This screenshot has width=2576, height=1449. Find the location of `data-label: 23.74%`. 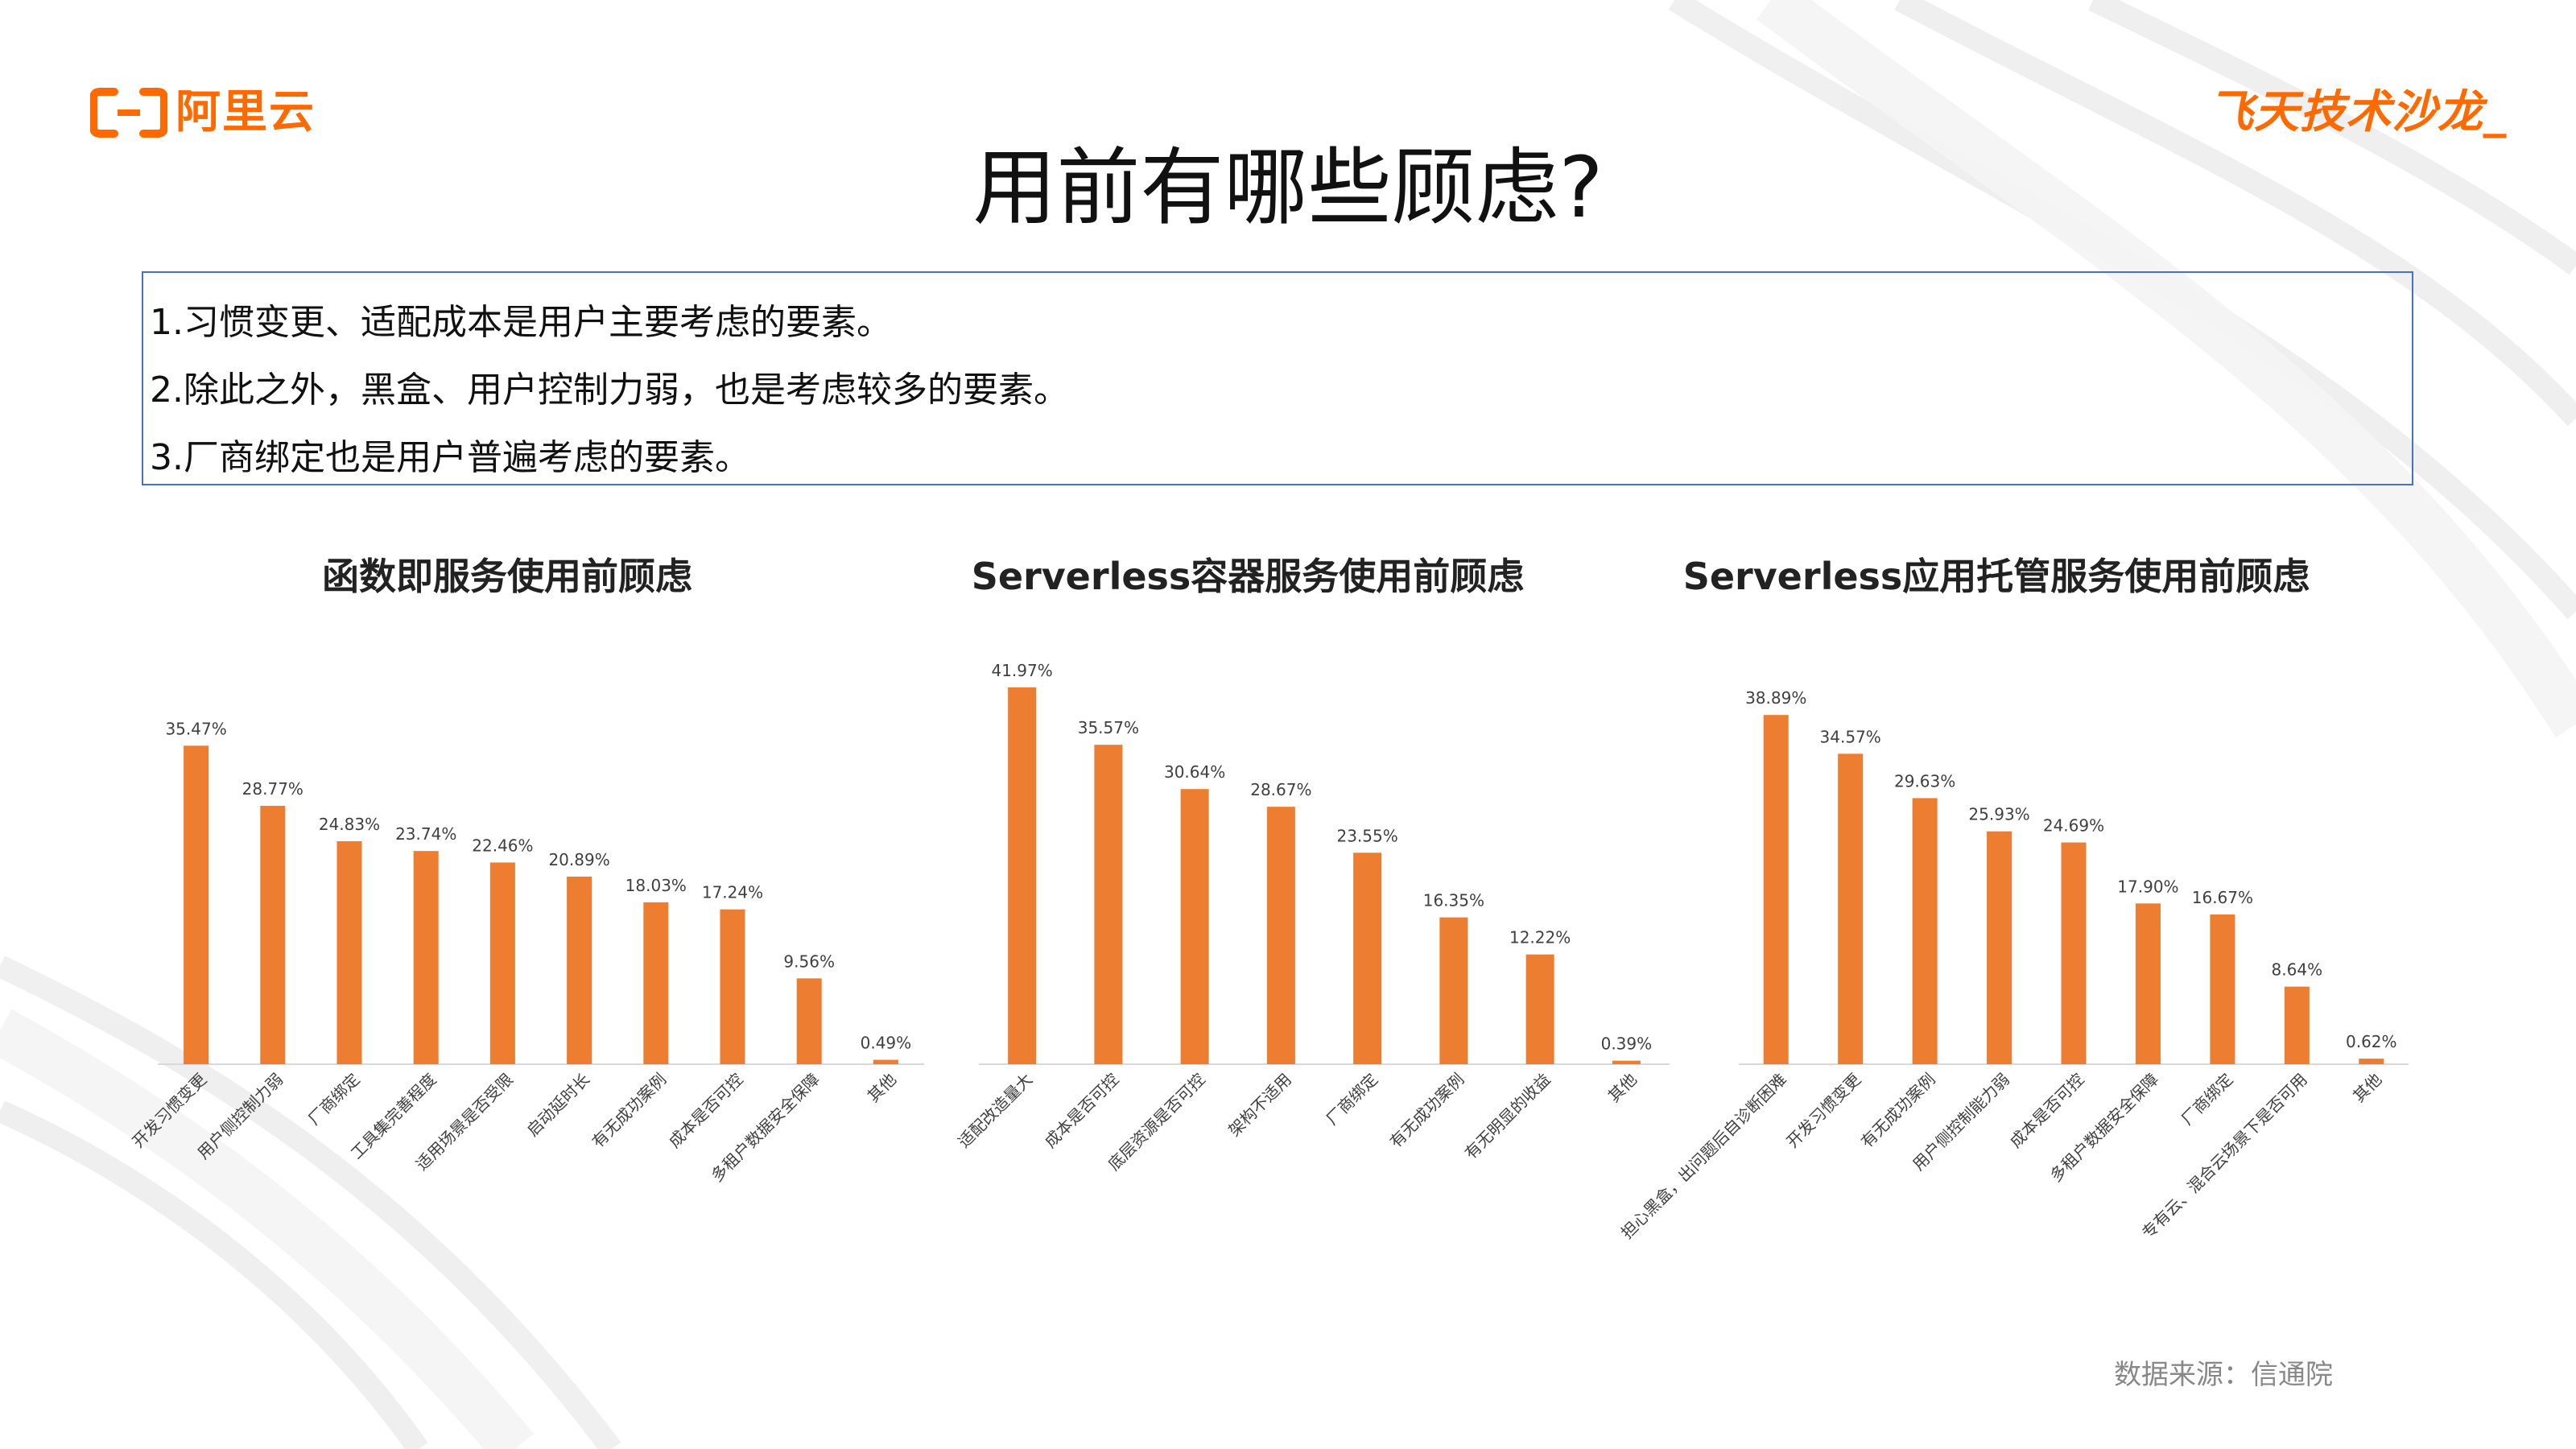

data-label: 23.74% is located at coordinates (425, 834).